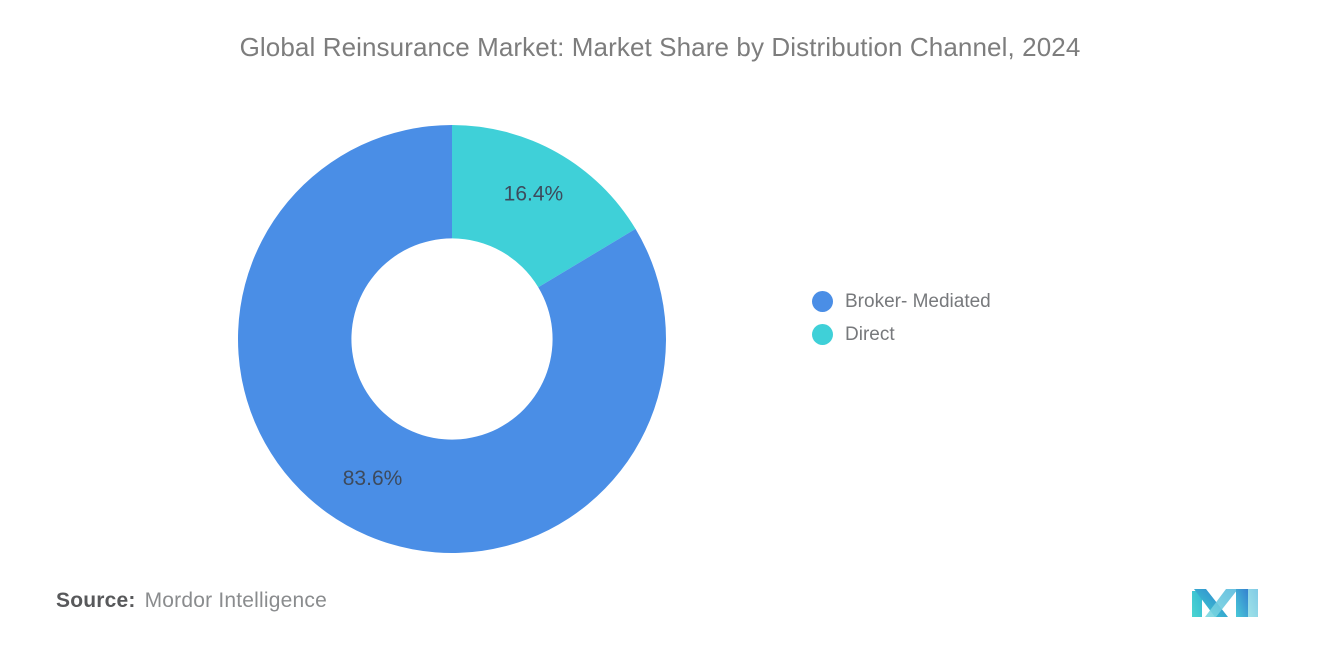  I want to click on donut-slice-direct, so click(544, 206).